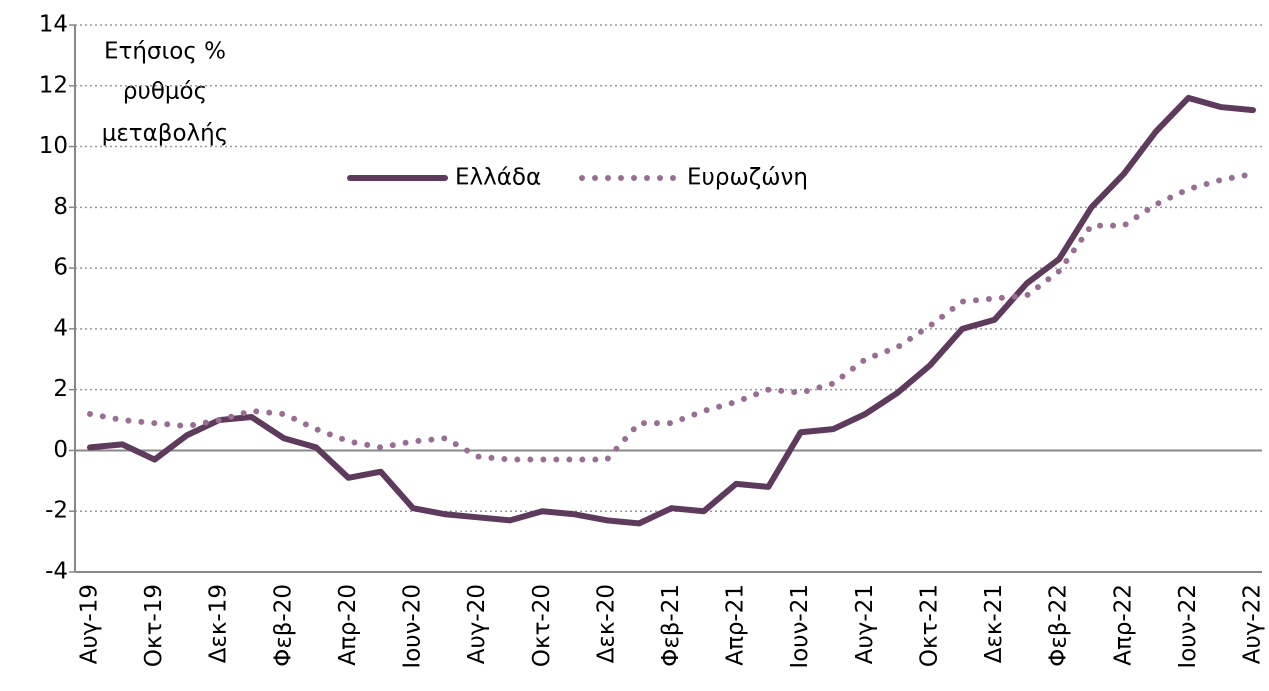 The height and width of the screenshot is (691, 1269). Describe the element at coordinates (498, 178) in the screenshot. I see `legend-label: Ελλάδα` at that location.